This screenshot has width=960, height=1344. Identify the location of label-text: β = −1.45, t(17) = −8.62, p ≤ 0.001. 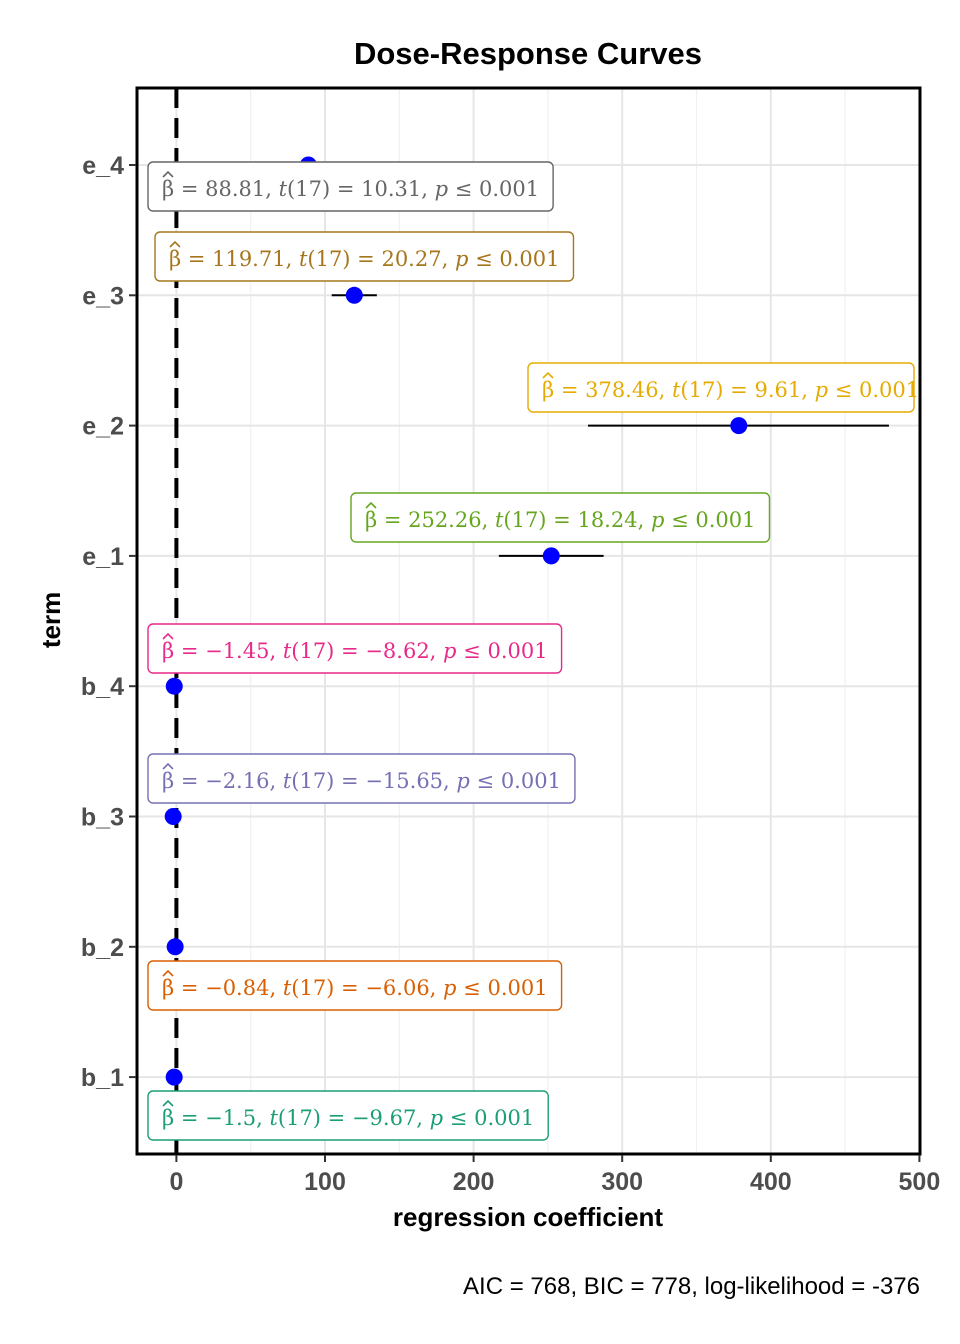
(355, 651).